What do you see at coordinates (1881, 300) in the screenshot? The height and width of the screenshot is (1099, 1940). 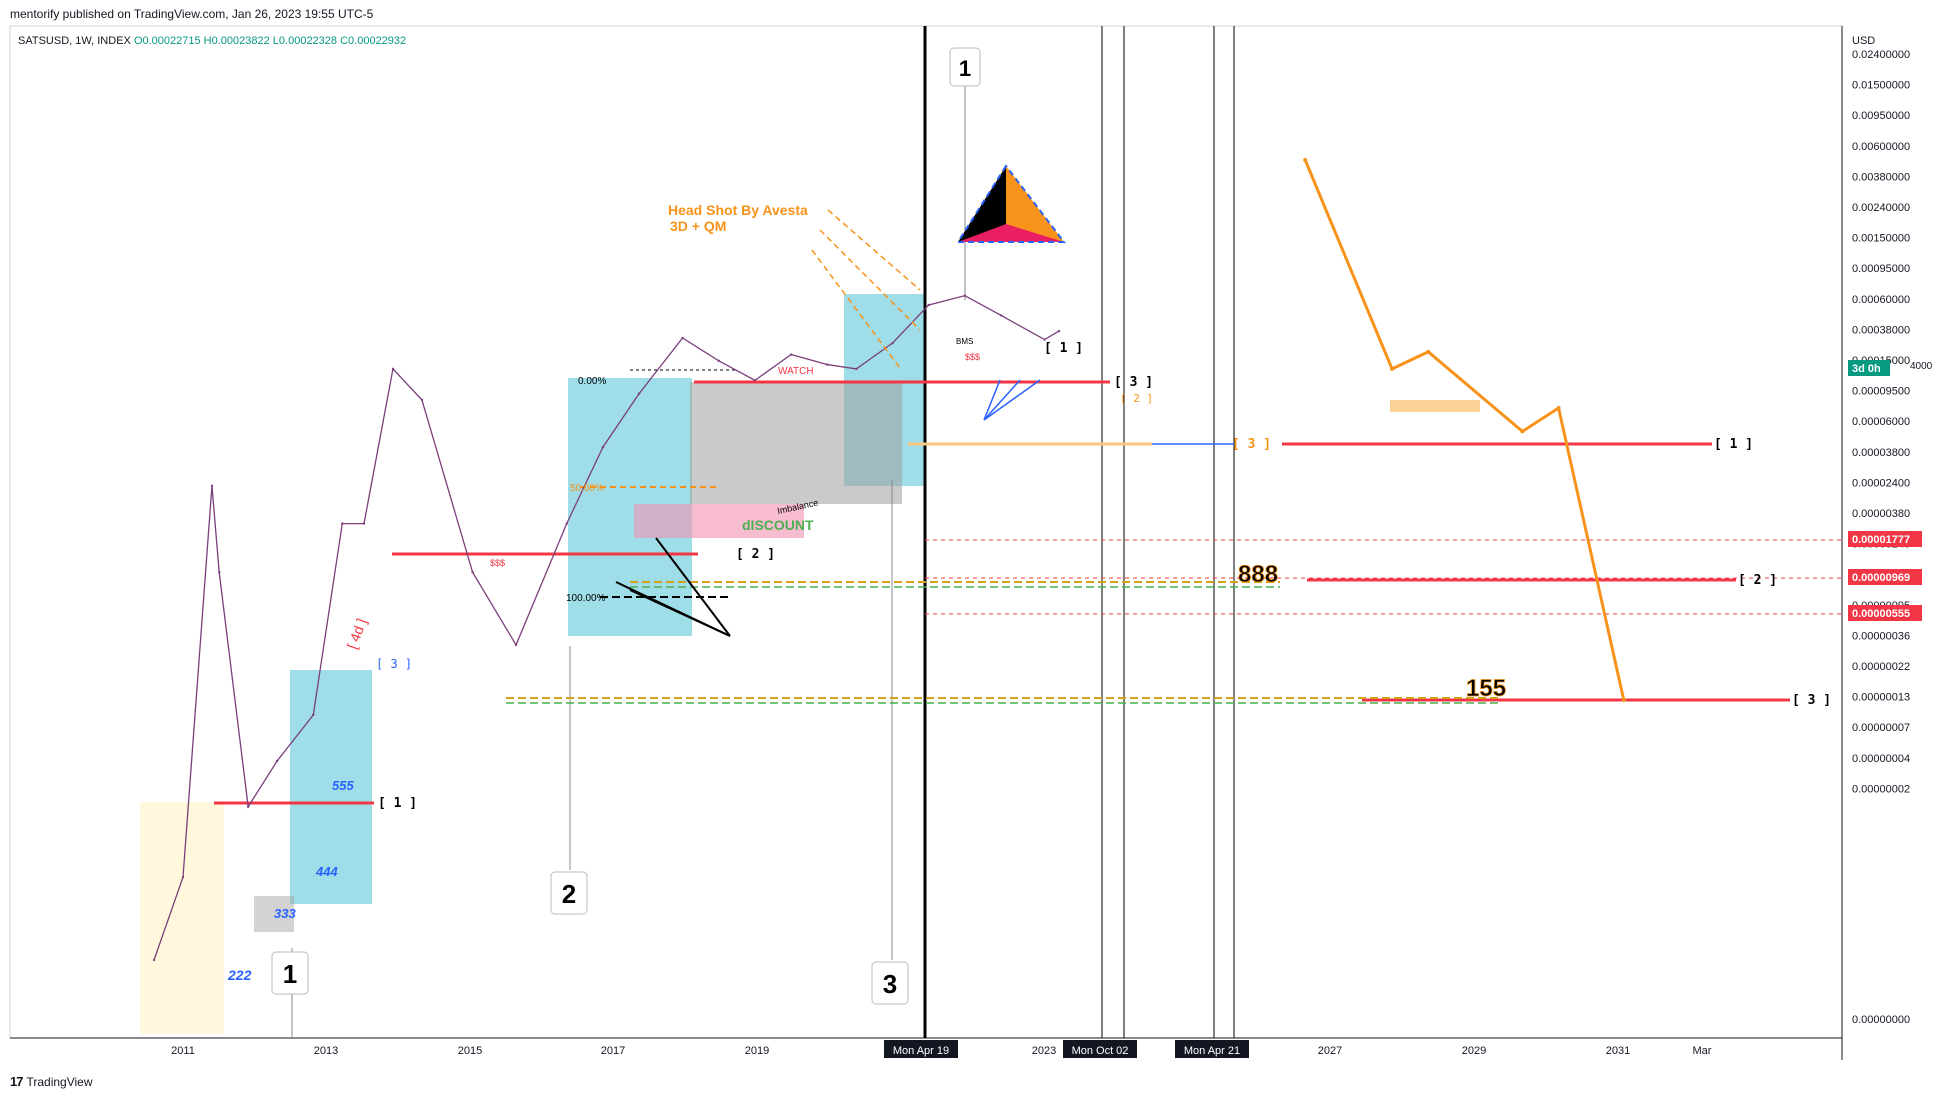 I see `y-tick-label: 0.00060000` at bounding box center [1881, 300].